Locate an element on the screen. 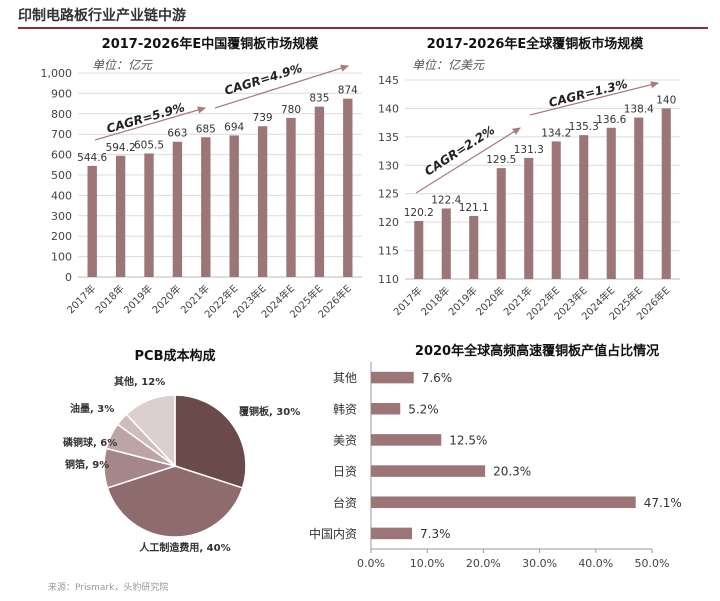 This screenshot has height=601, width=720. category-label: 台资 is located at coordinates (345, 502).